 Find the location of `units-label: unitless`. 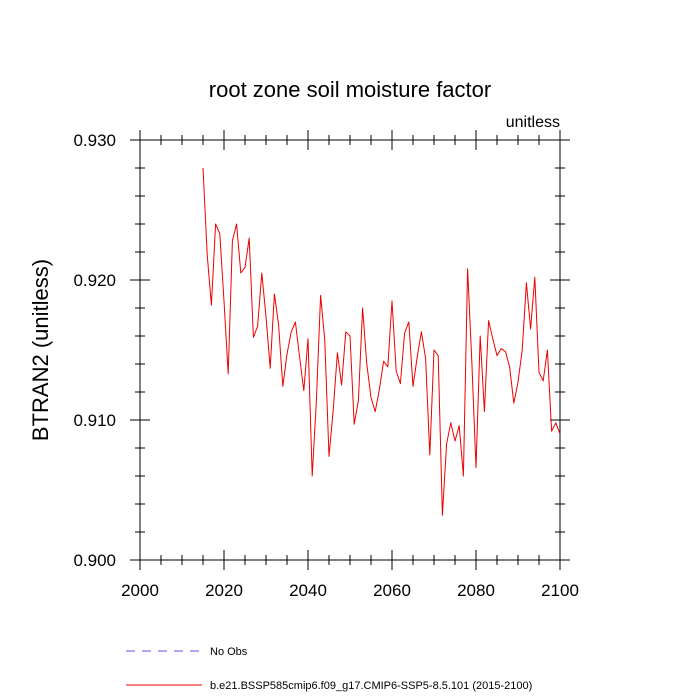

units-label: unitless is located at coordinates (533, 122).